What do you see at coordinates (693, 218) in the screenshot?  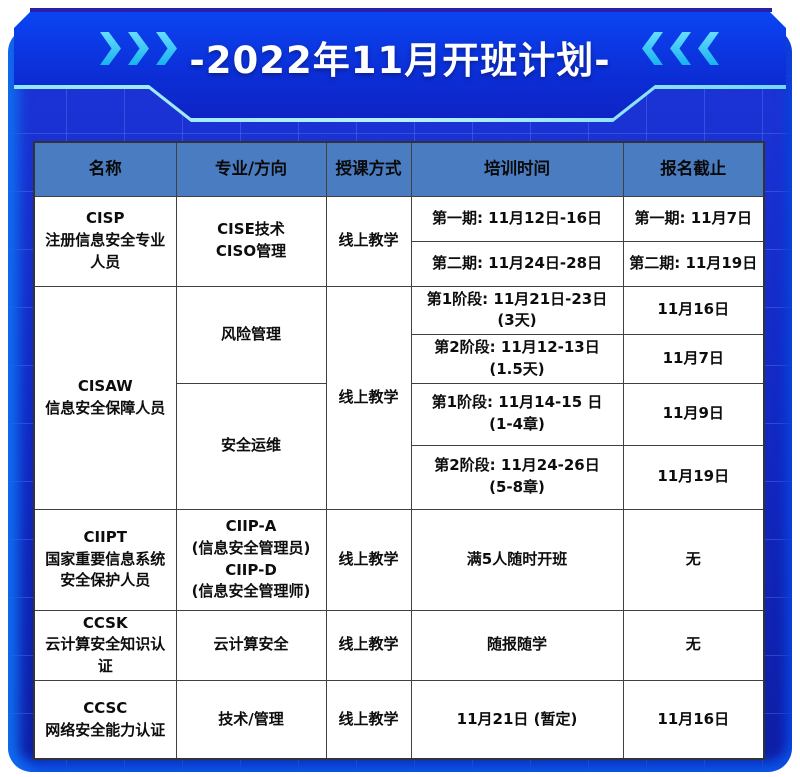 I see `cisp-session1-deadline-cell: 第一期: 11月7日` at bounding box center [693, 218].